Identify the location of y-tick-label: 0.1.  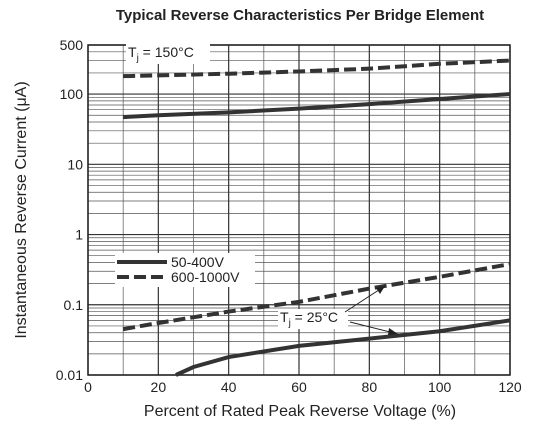
(74, 305).